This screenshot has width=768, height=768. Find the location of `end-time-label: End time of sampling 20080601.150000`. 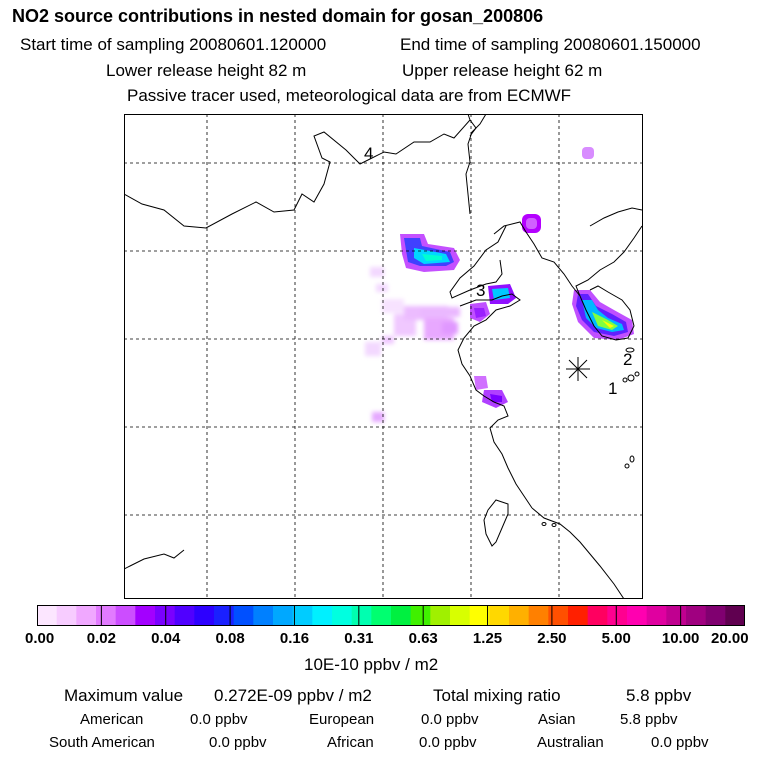

end-time-label: End time of sampling 20080601.150000 is located at coordinates (550, 44).